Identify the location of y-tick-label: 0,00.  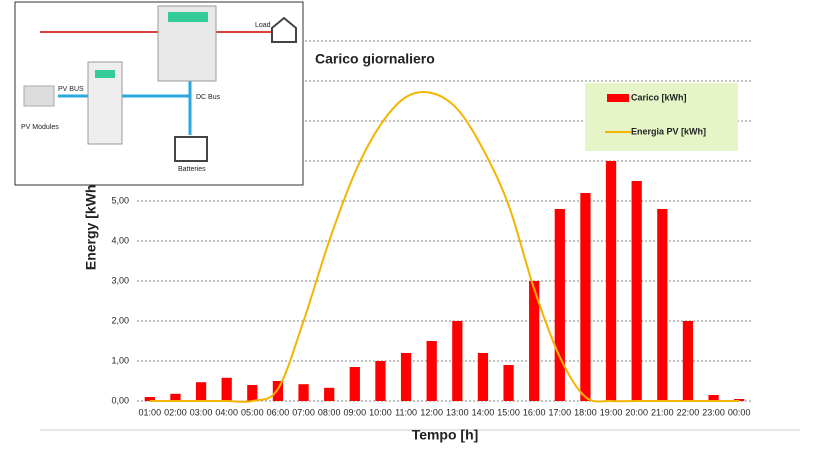
(120, 400).